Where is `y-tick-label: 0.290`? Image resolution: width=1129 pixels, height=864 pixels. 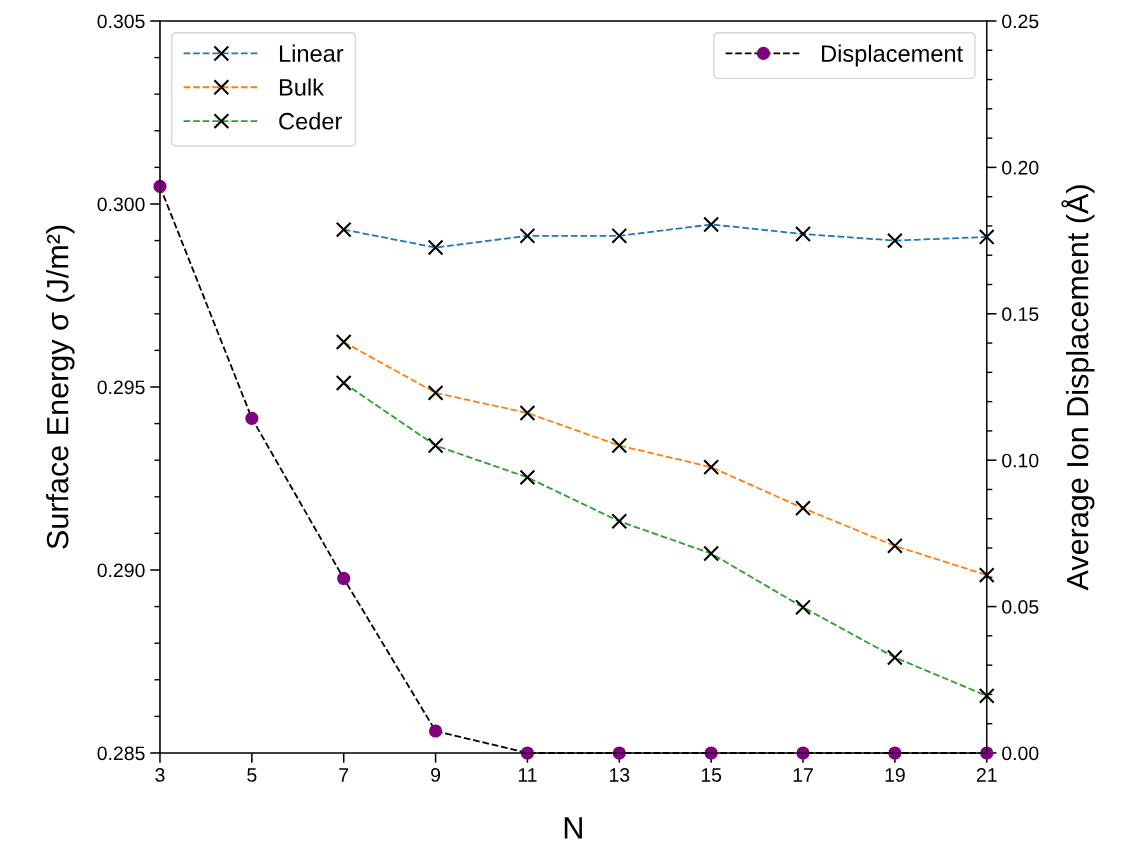 y-tick-label: 0.290 is located at coordinates (121, 570).